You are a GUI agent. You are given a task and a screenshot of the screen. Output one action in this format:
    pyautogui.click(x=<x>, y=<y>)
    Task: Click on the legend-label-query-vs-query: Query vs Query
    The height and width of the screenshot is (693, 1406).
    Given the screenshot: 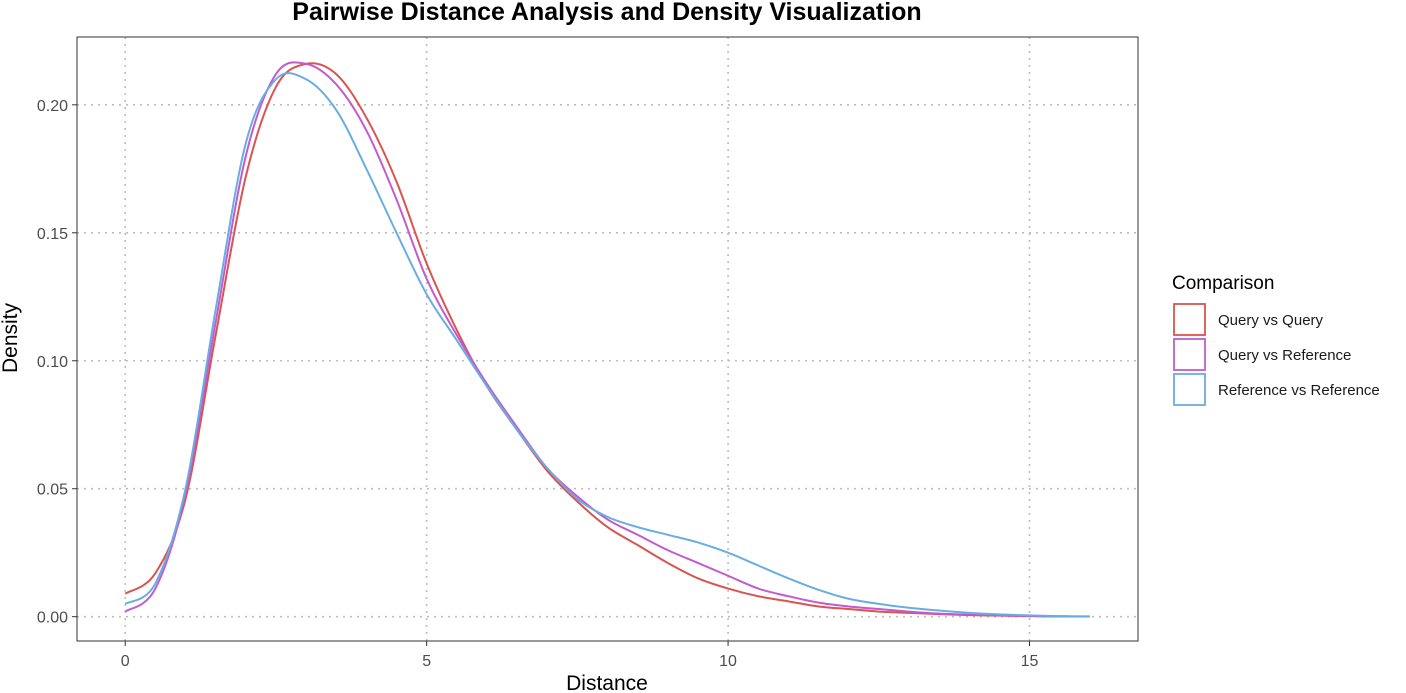 What is the action you would take?
    pyautogui.click(x=1271, y=320)
    